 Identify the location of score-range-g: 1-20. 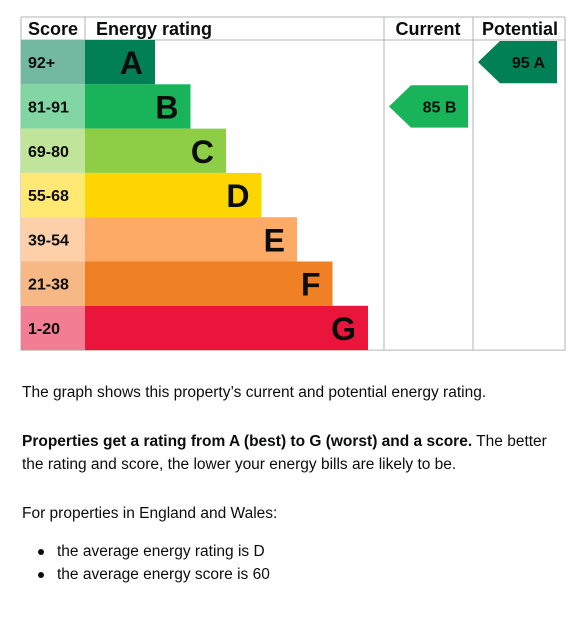
(44, 329).